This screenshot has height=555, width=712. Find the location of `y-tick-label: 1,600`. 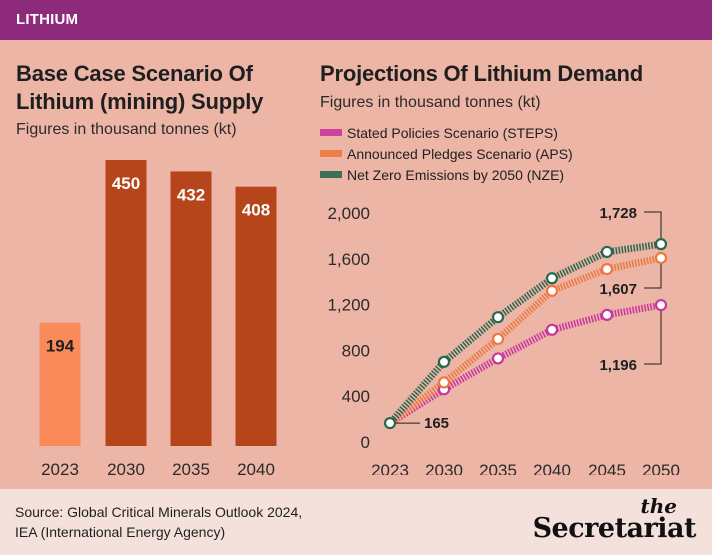

y-tick-label: 1,600 is located at coordinates (348, 259).